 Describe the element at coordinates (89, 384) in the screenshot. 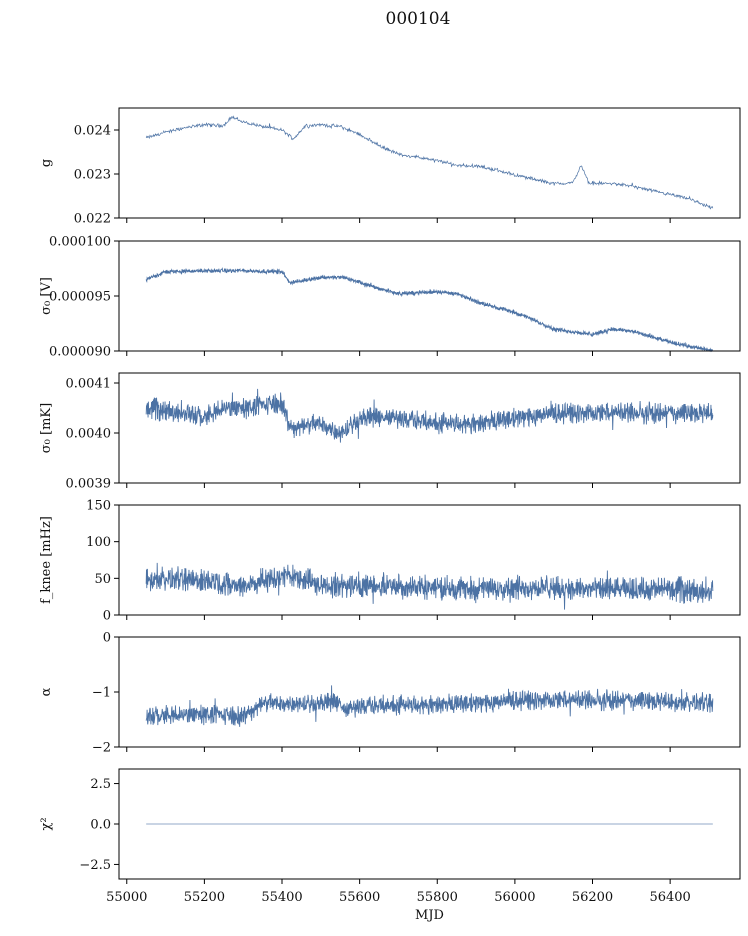

I see `y-tick-label: 0.0041` at that location.